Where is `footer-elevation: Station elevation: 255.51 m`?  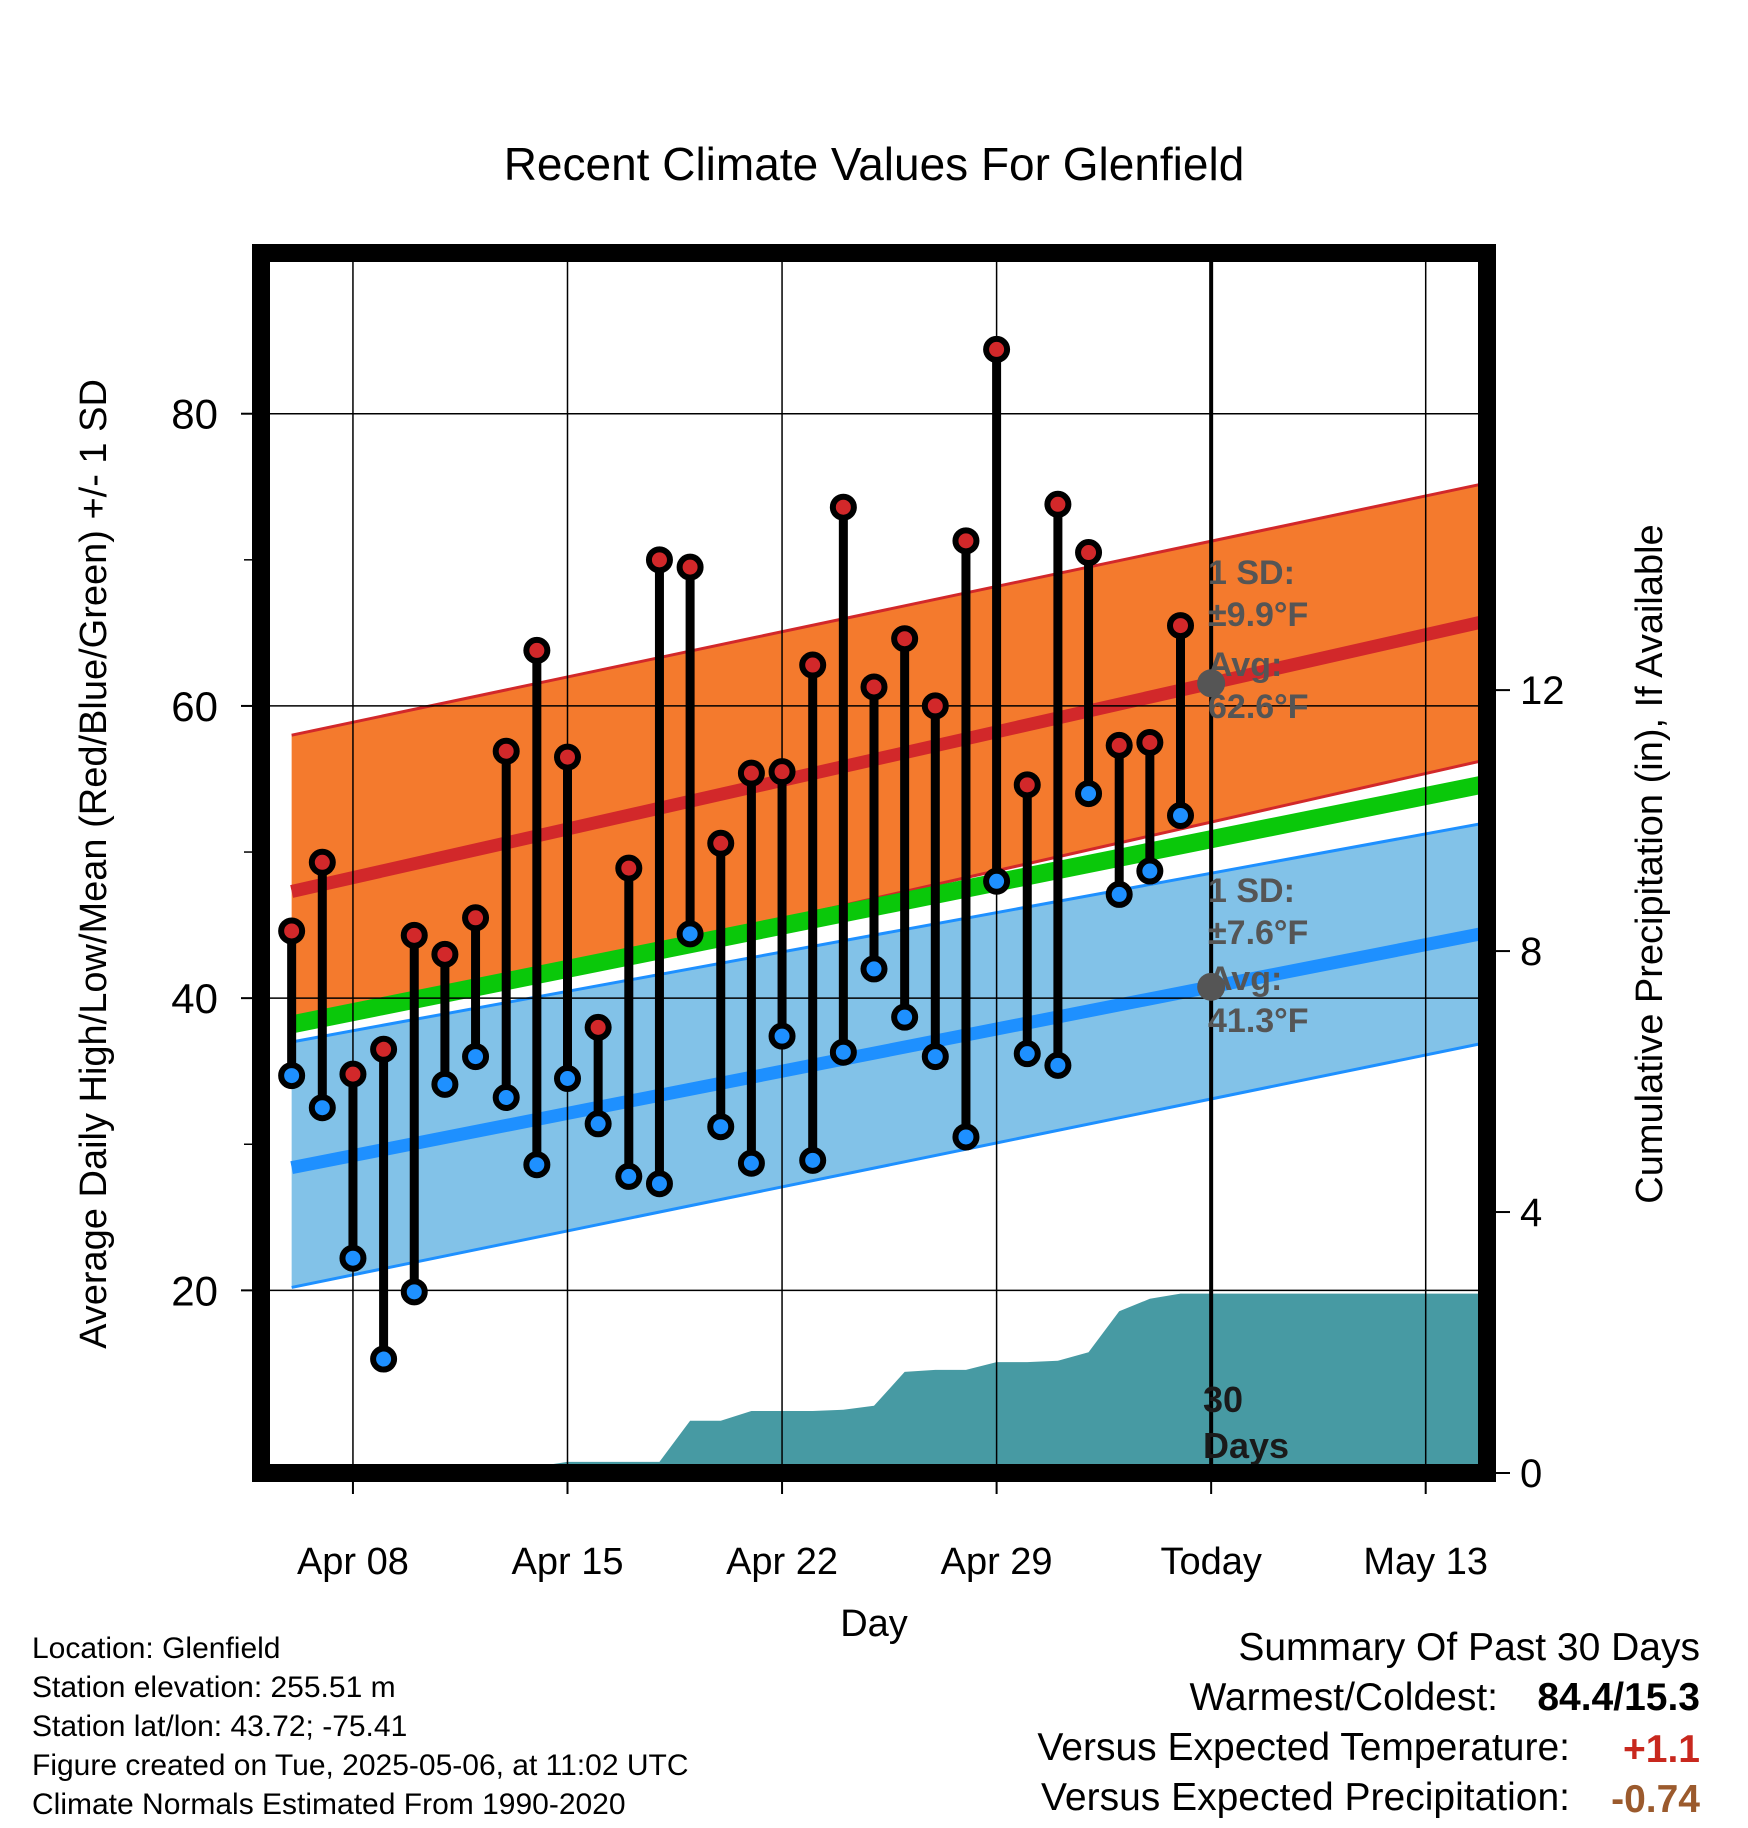
footer-elevation: Station elevation: 255.51 m is located at coordinates (214, 1687).